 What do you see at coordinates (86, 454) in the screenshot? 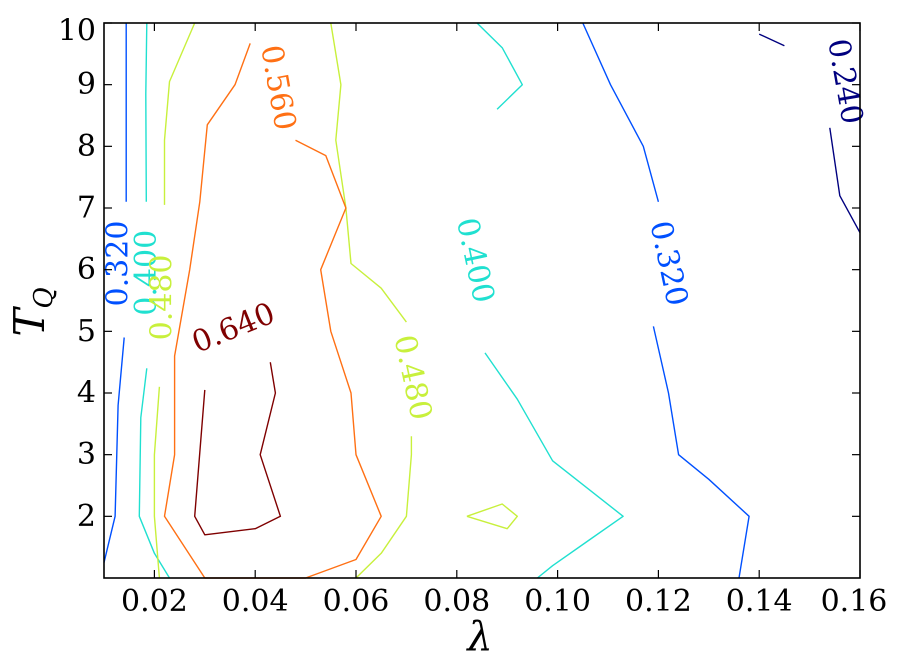
I see `y-tick-label: 3` at bounding box center [86, 454].